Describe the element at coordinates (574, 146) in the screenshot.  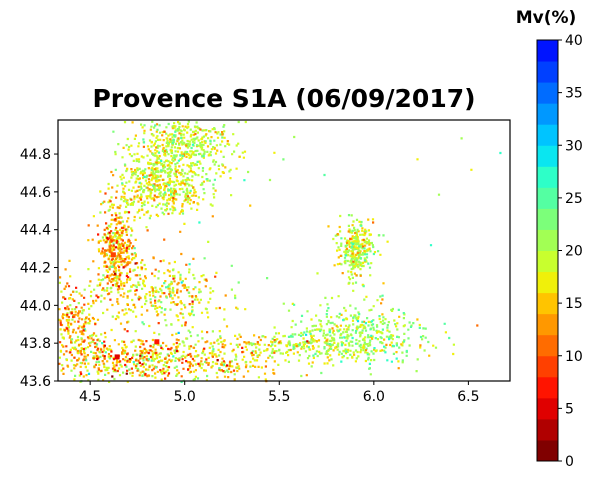
I see `colorbar-tick-label: 30` at that location.